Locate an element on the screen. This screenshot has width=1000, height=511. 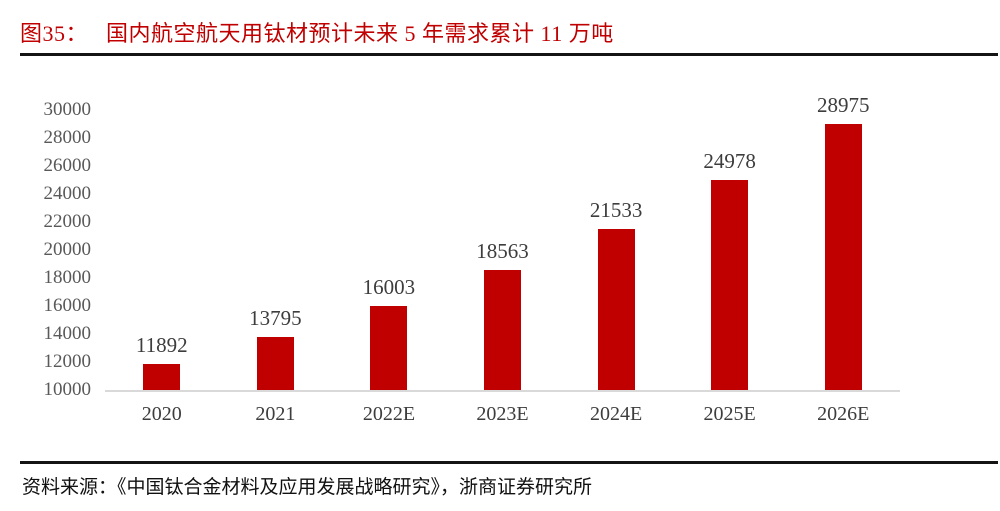
chart-title-text: 国内航空航天用钛材预计未来 5 年需求累计 11 万吨 is located at coordinates (360, 33).